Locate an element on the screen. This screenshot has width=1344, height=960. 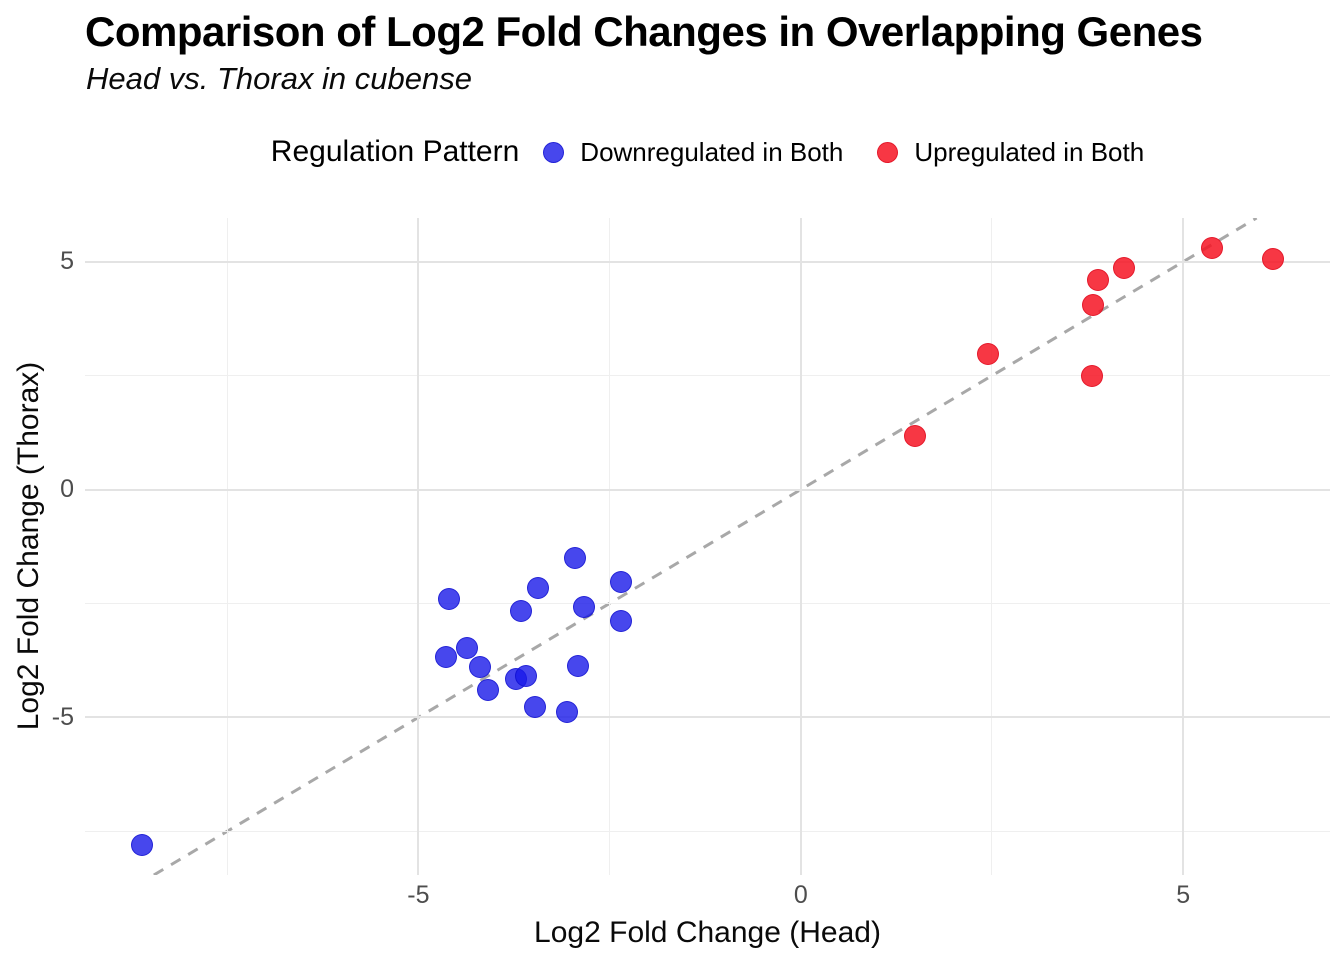
legend-dot-red-icon is located at coordinates (888, 152).